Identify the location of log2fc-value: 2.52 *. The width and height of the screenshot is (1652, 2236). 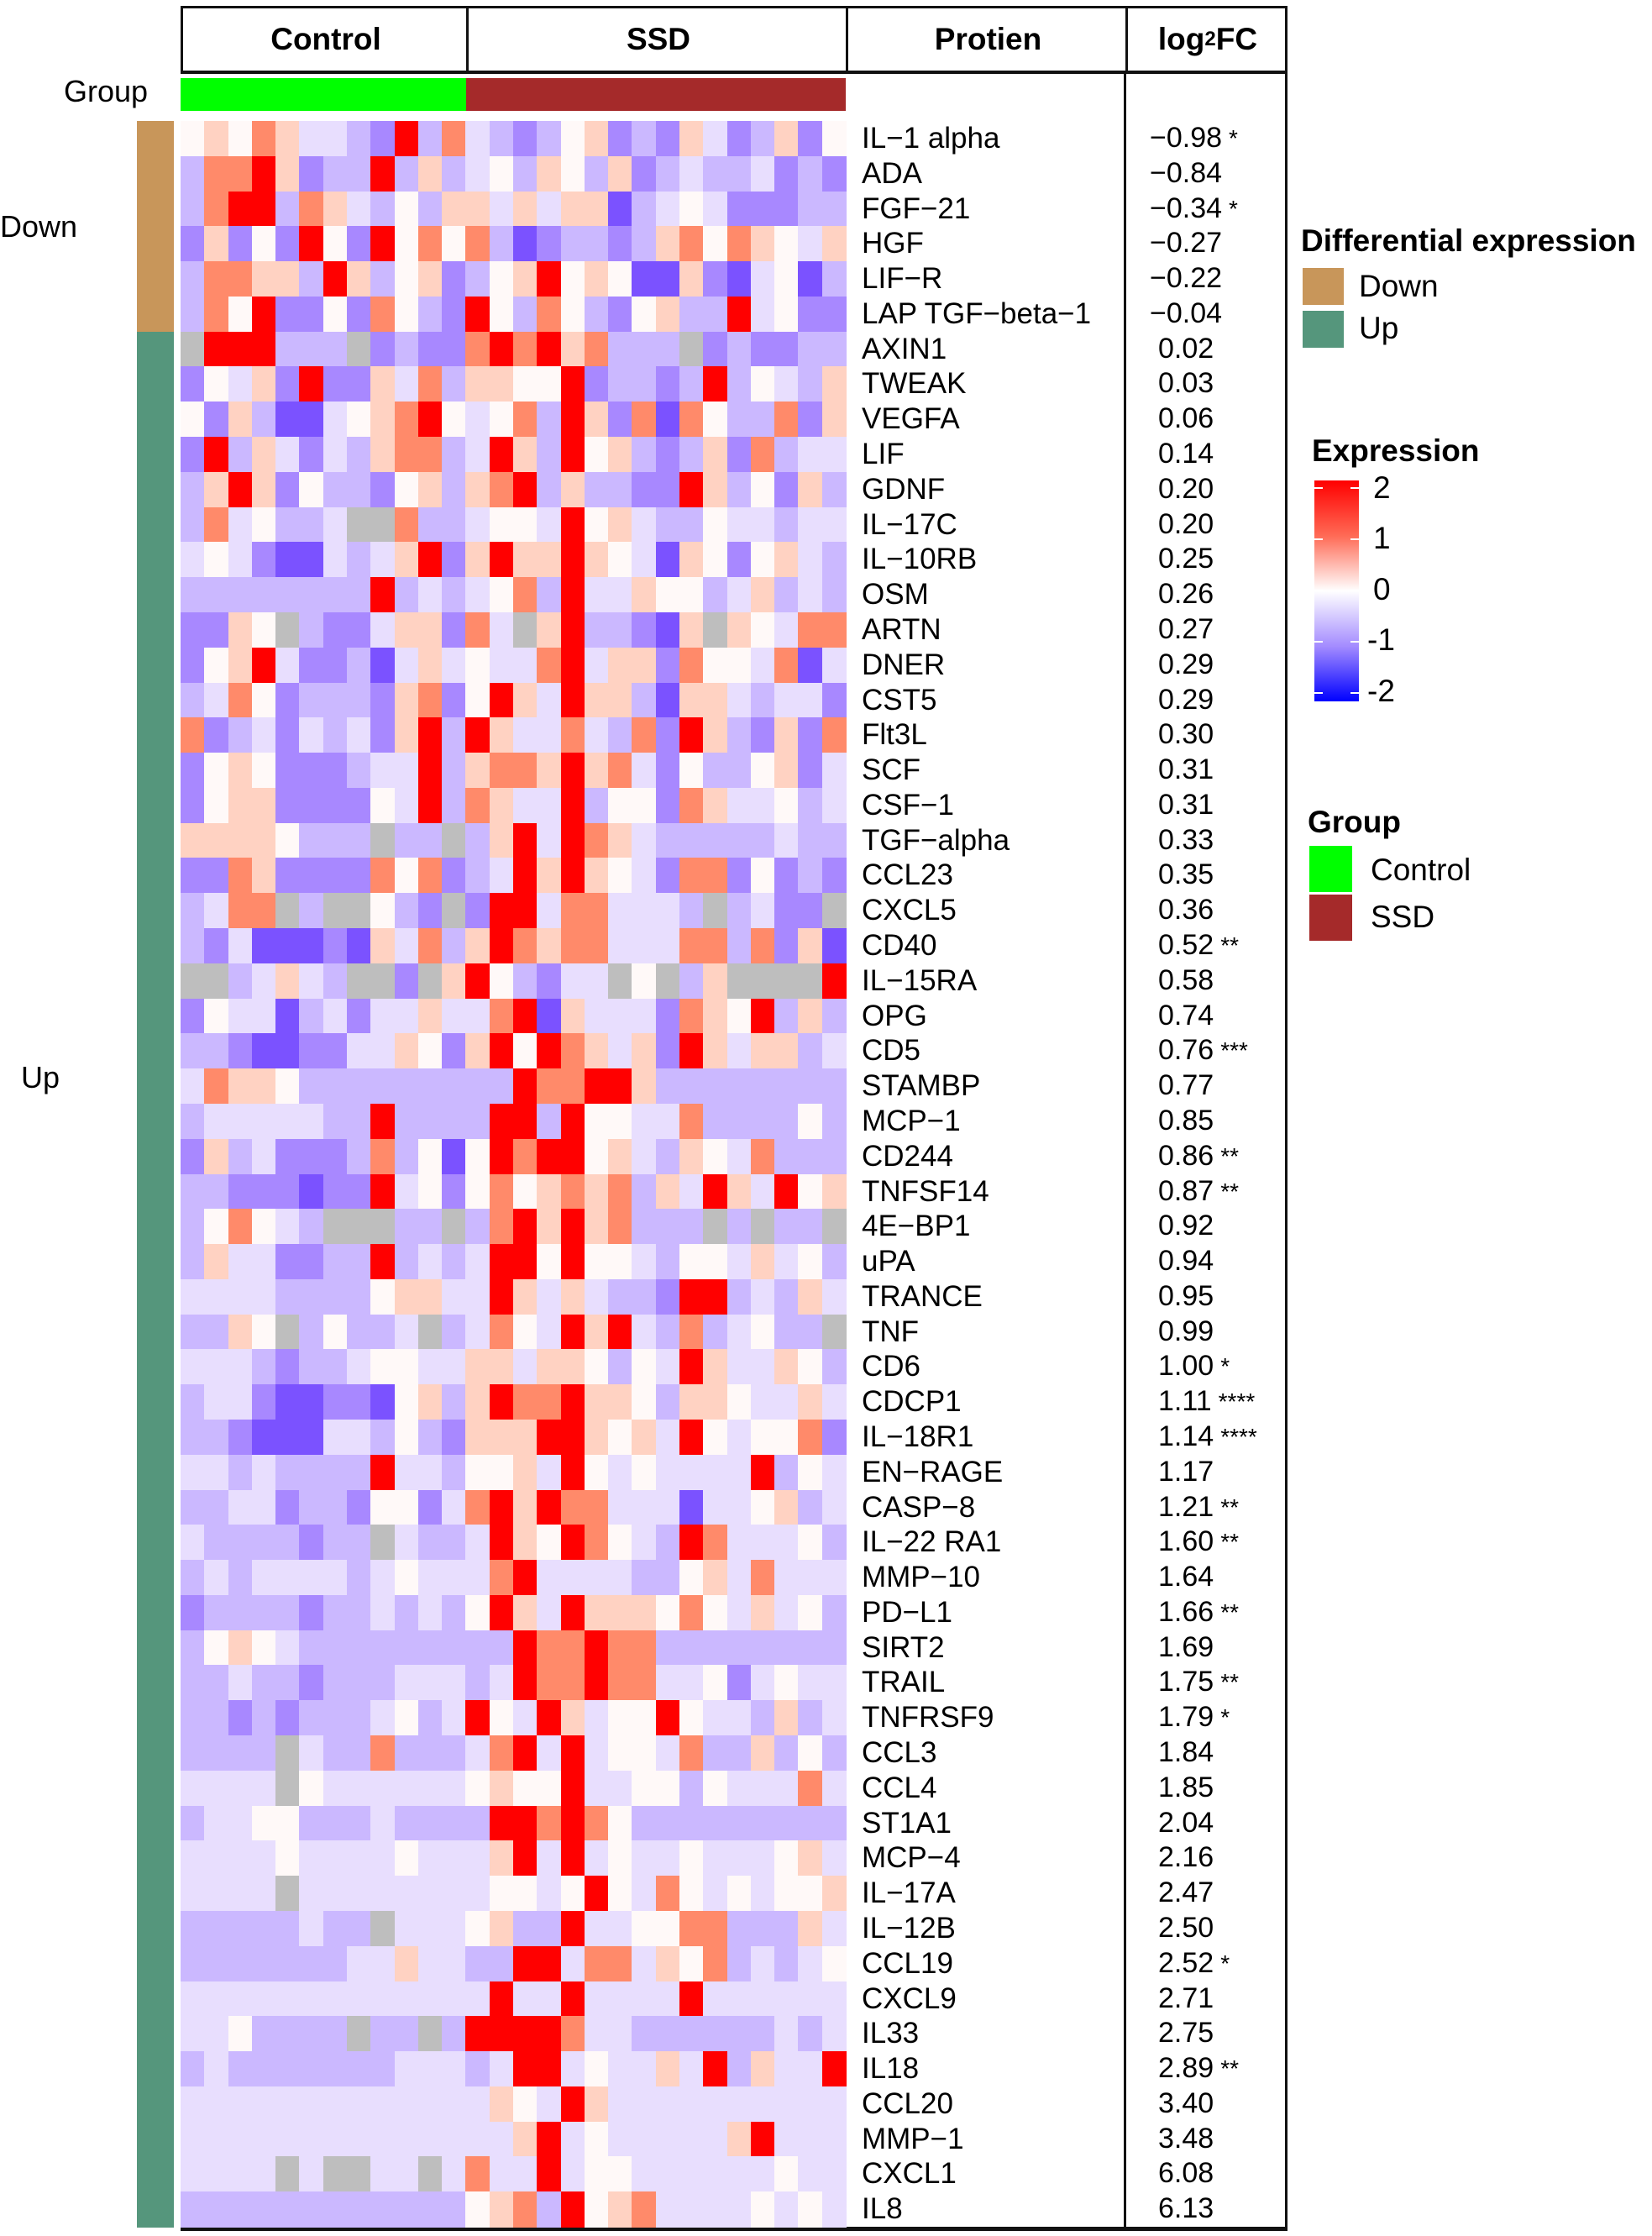
(1190, 1963).